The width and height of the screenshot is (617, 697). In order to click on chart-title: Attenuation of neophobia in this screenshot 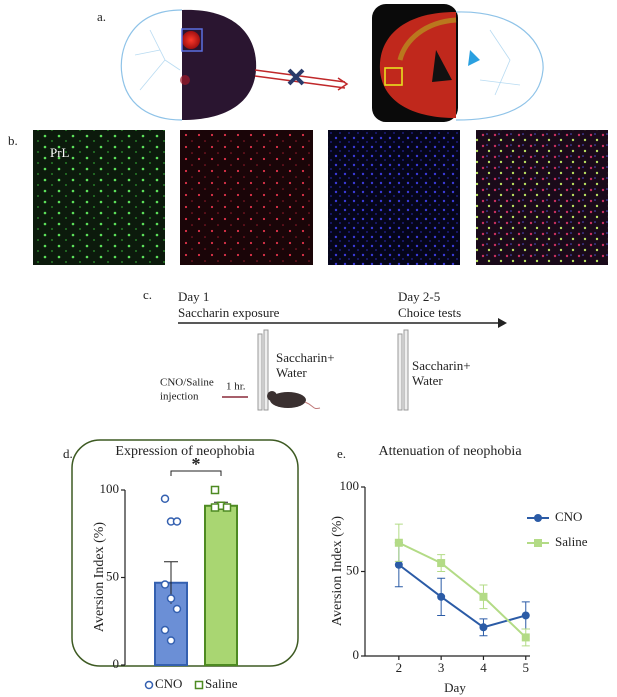, I will do `click(450, 451)`.